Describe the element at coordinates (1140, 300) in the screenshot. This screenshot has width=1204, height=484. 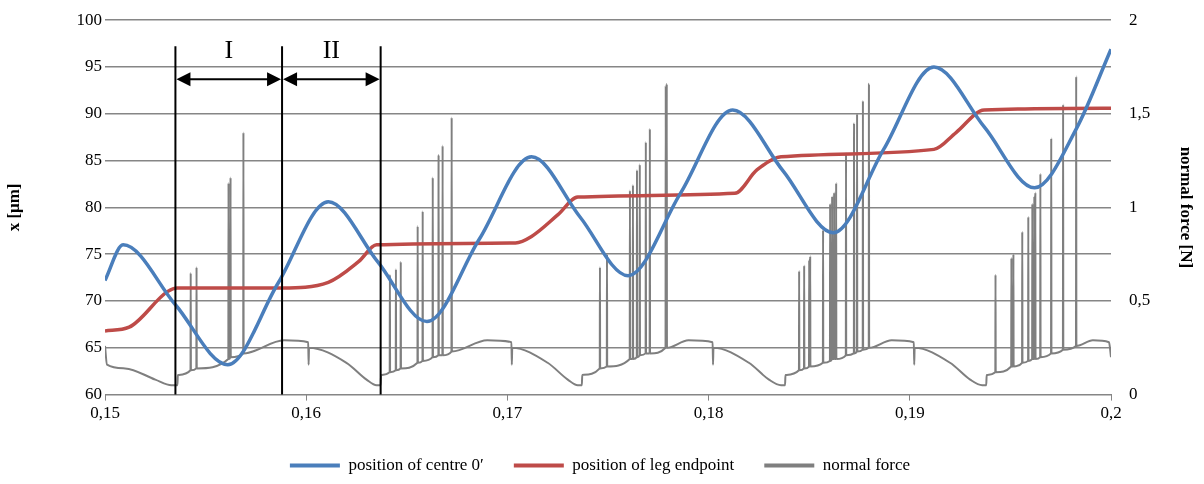
I see `y2-tick-label: 0,5` at that location.